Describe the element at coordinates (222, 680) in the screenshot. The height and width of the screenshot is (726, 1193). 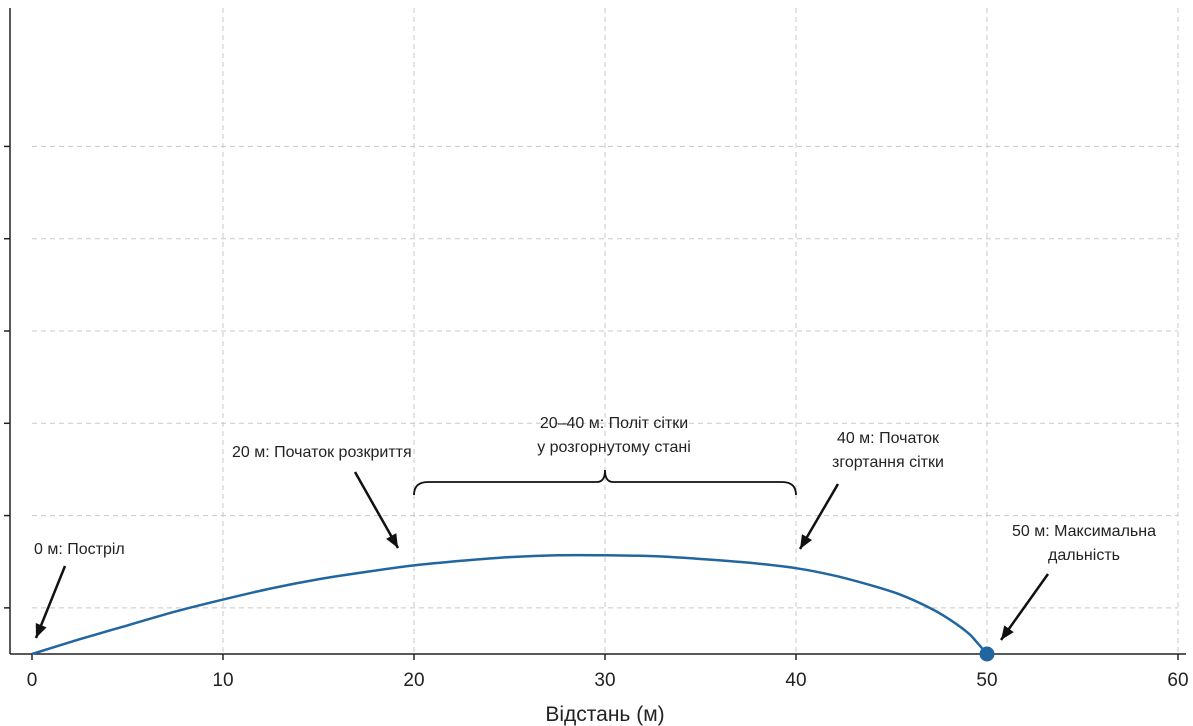
I see `x-tick-label: 10` at that location.